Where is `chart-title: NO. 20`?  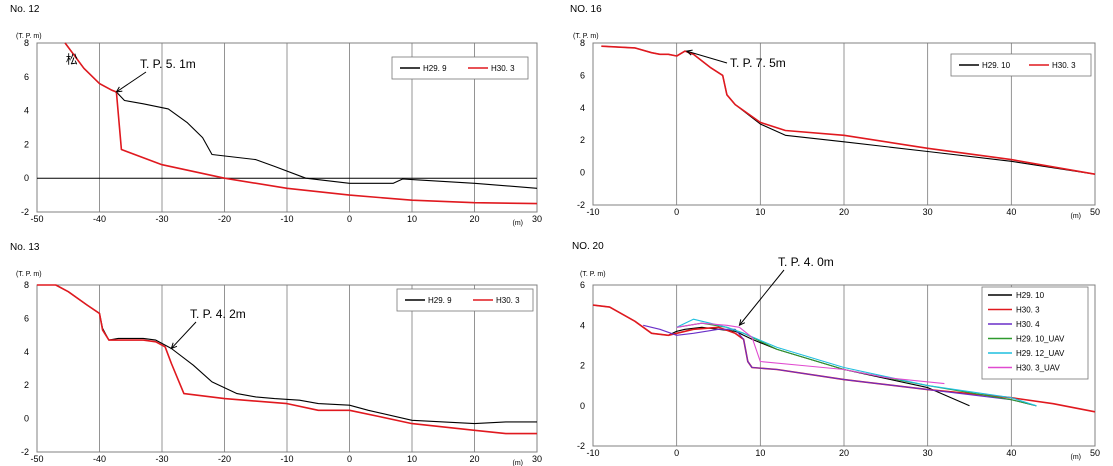
chart-title: NO. 20 is located at coordinates (588, 246).